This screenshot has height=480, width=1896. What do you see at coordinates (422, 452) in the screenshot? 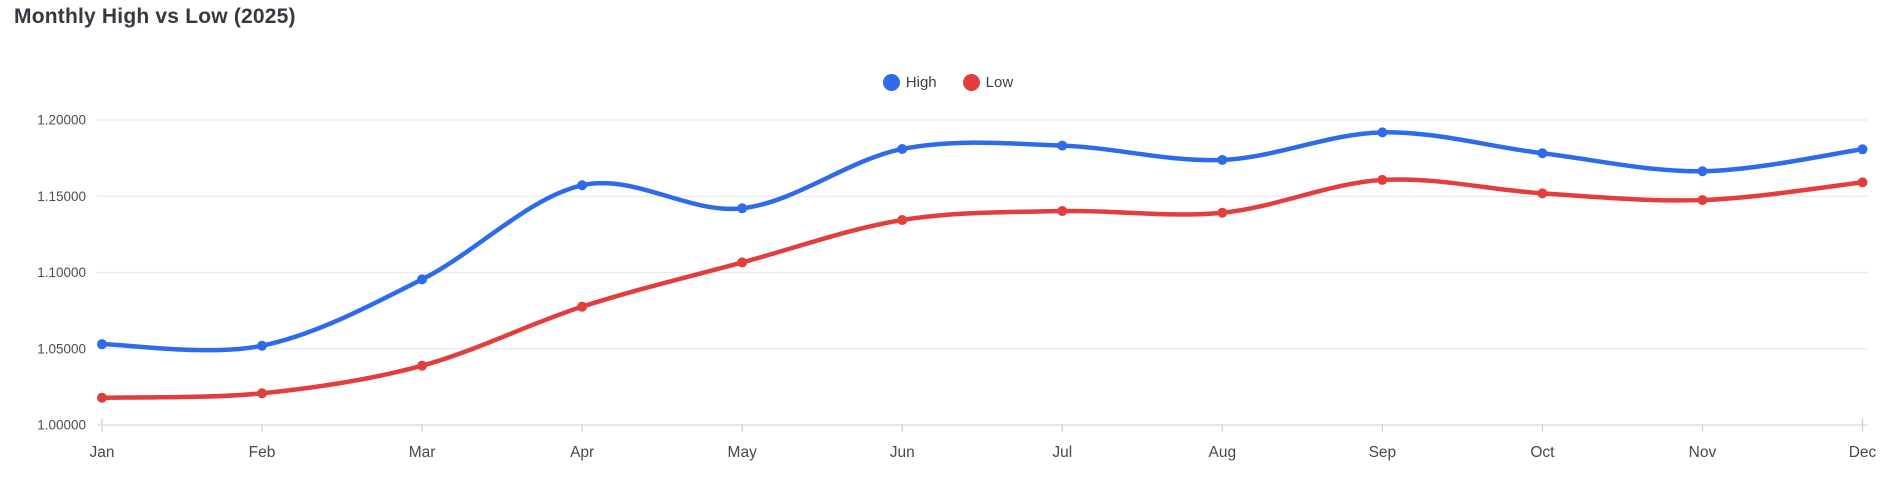
I see `x-axis-month-label: Mar` at bounding box center [422, 452].